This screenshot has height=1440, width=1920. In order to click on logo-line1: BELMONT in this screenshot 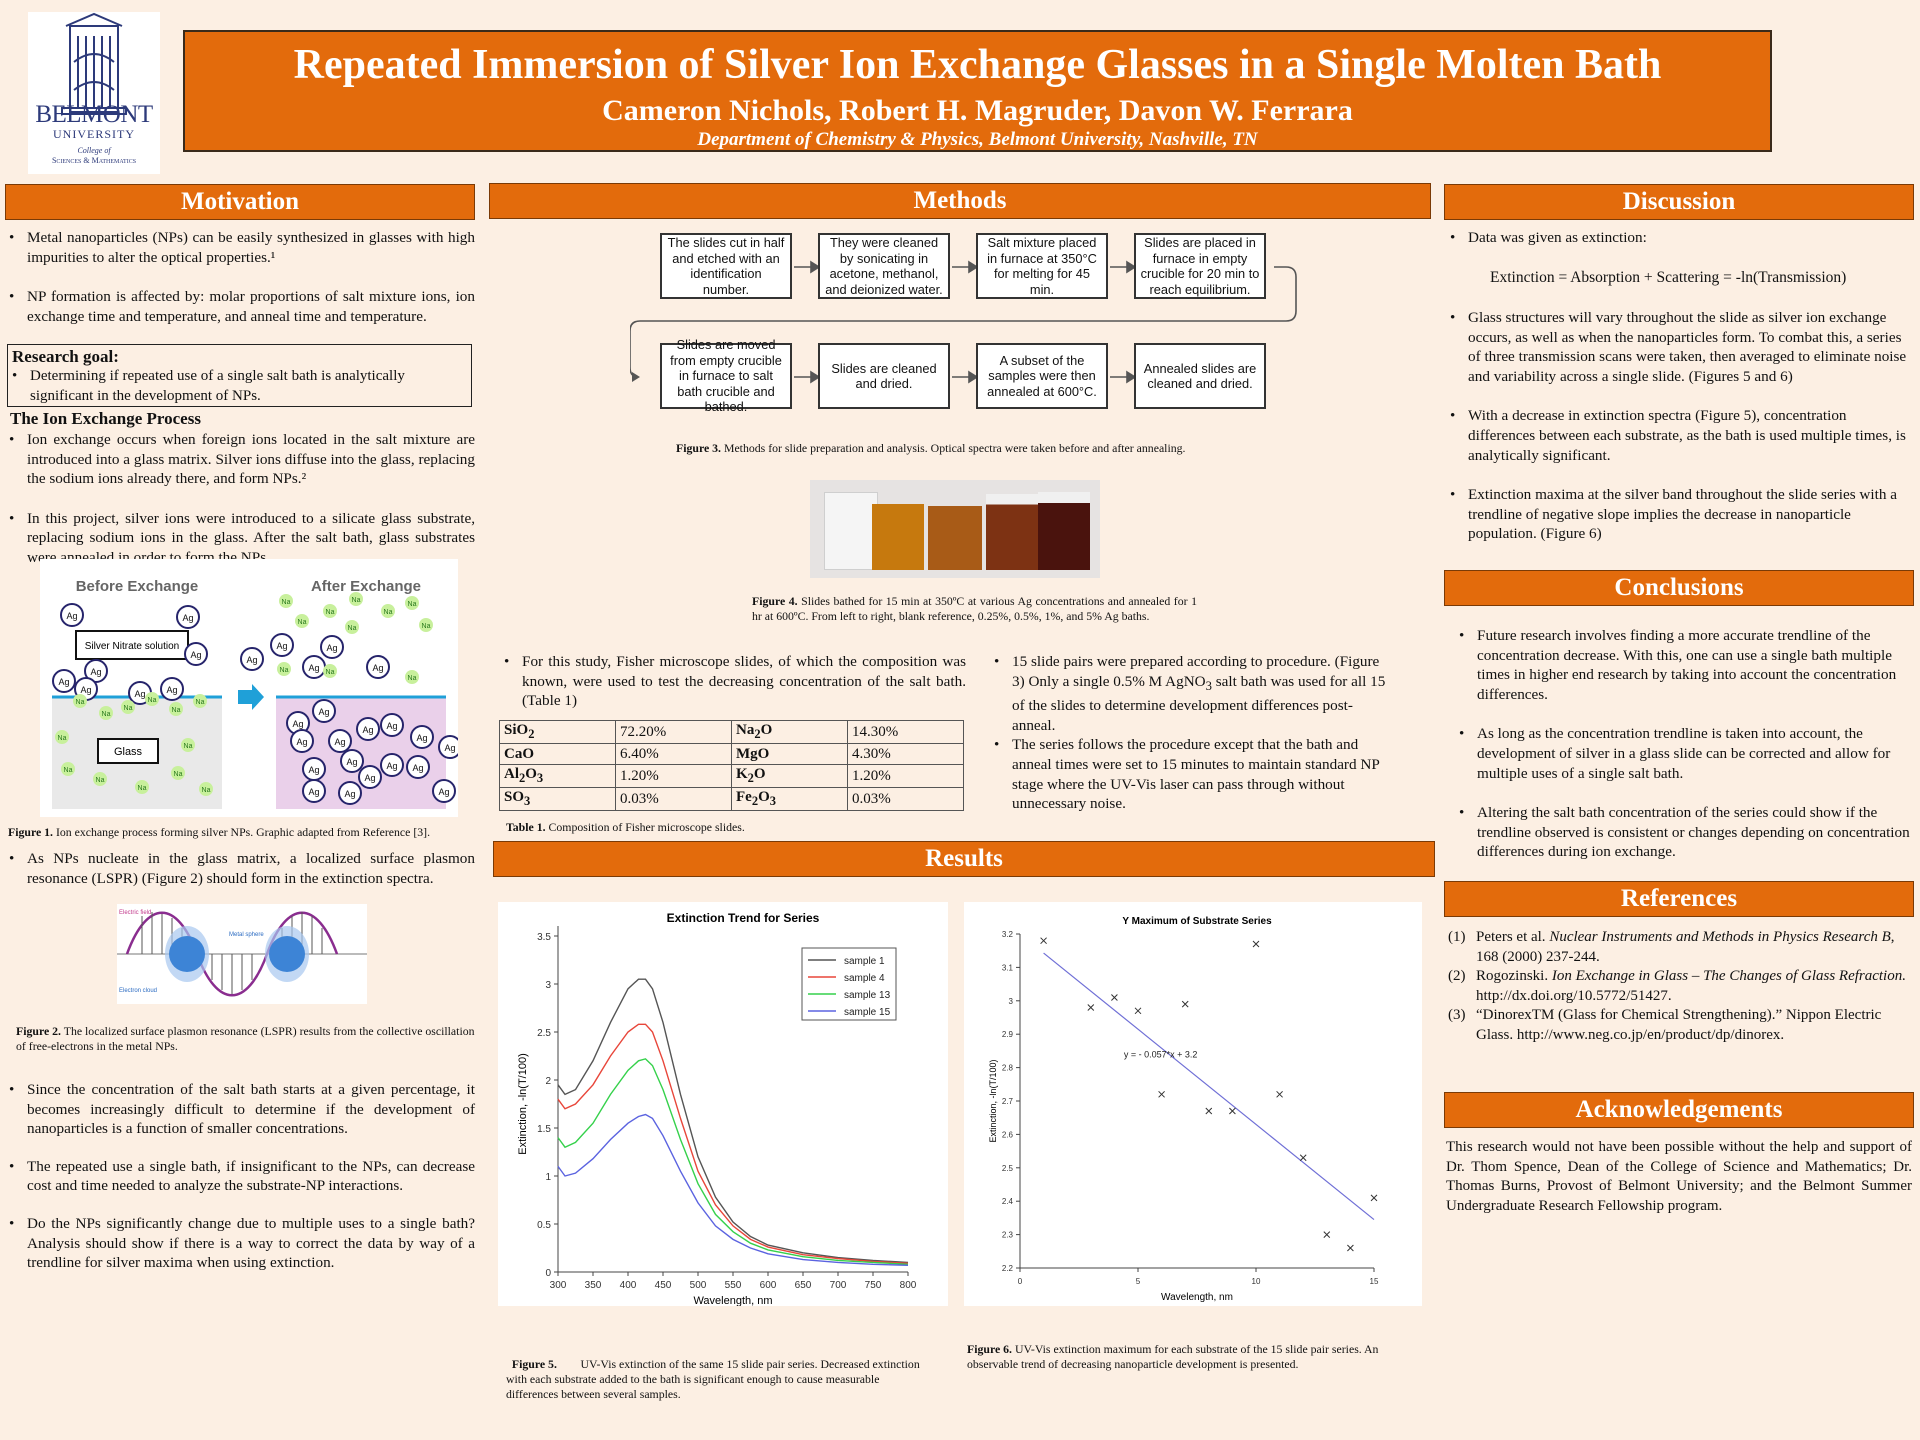, I will do `click(94, 114)`.